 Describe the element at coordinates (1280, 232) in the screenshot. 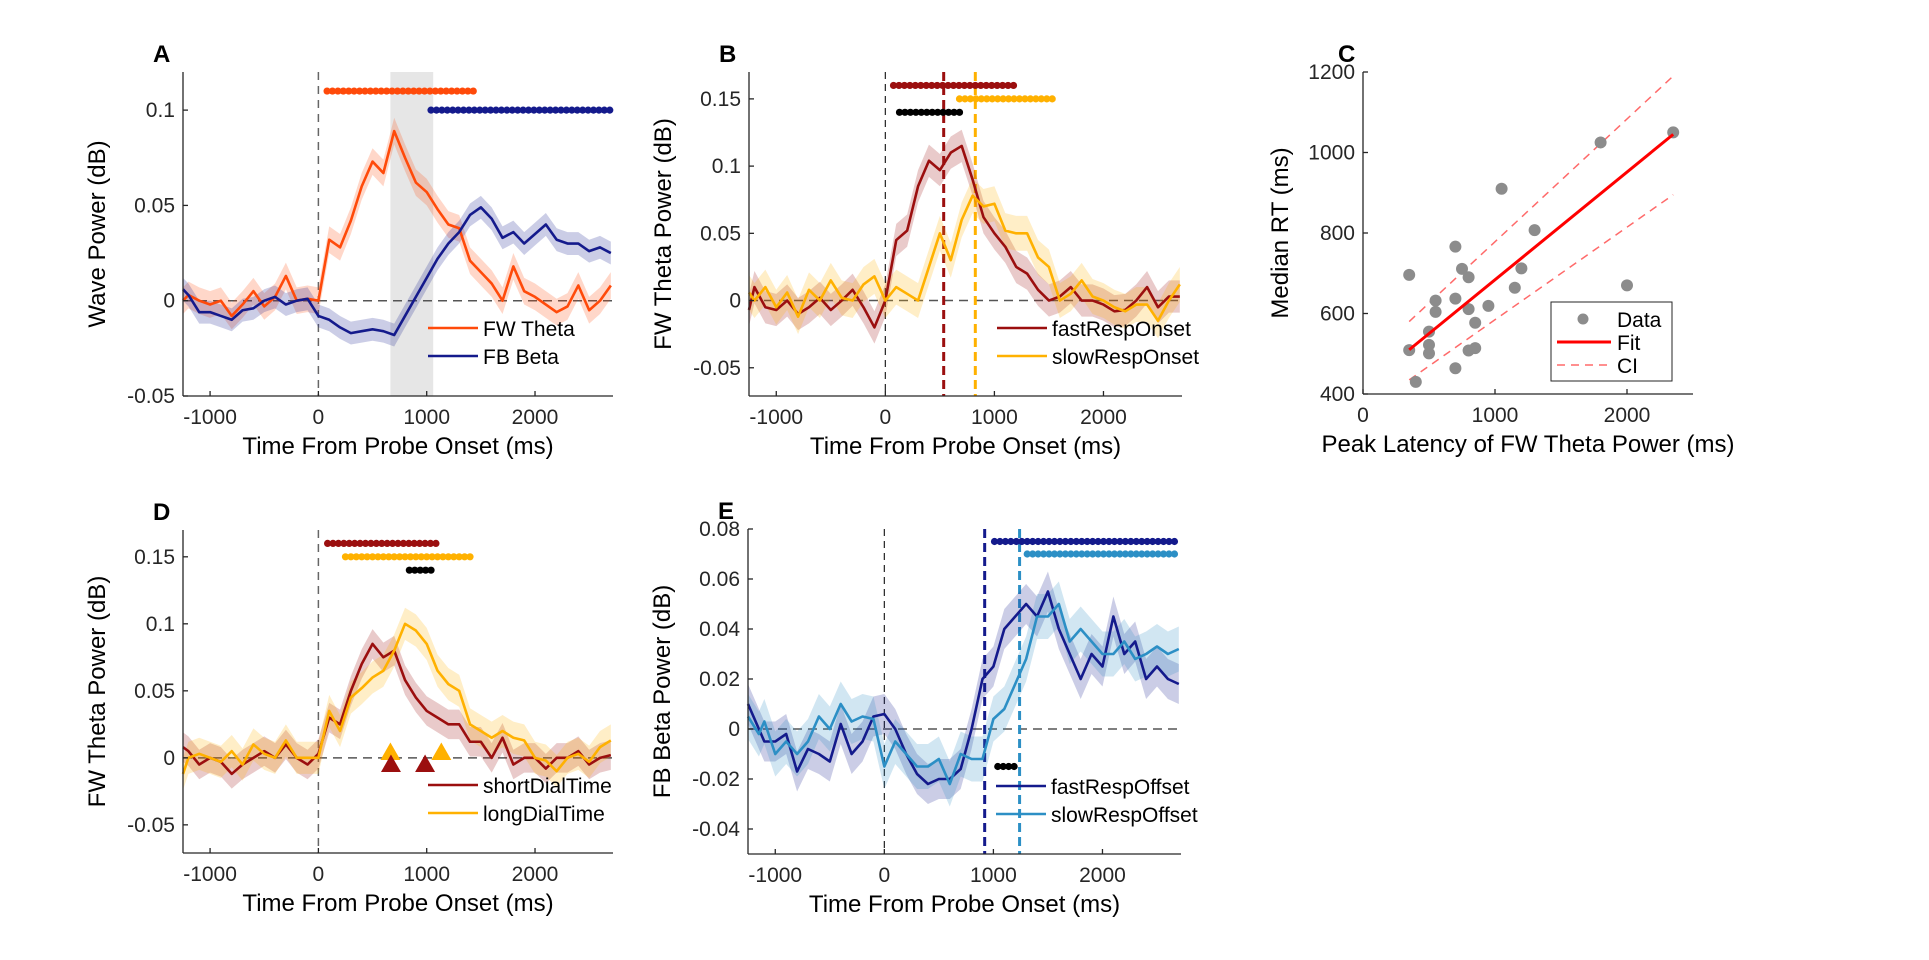

I see `y-axis-label: Median RT (ms)` at that location.